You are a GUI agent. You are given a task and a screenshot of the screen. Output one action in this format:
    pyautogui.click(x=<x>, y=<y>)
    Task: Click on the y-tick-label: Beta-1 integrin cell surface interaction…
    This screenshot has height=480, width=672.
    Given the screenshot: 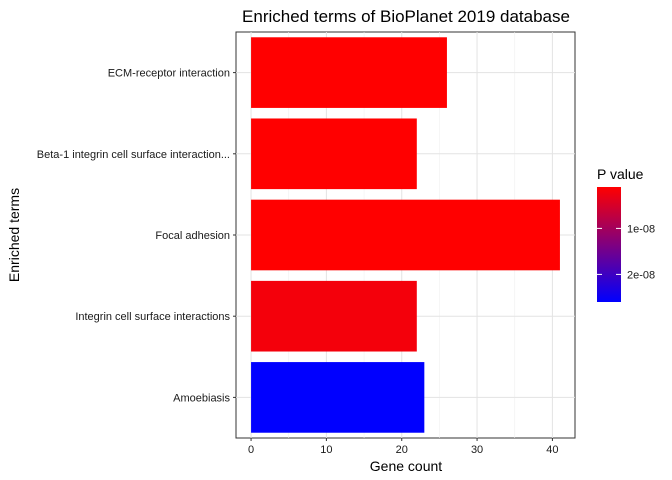 What is the action you would take?
    pyautogui.click(x=133, y=155)
    